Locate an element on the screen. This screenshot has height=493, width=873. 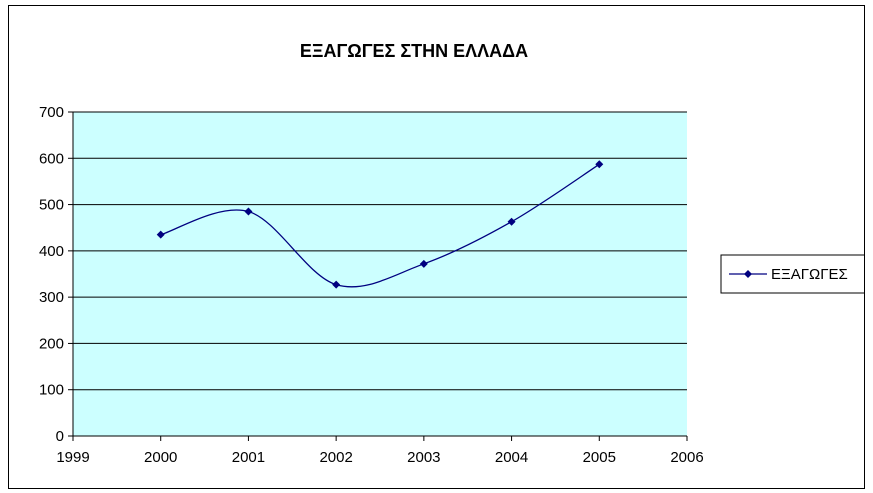
chart-title: ΕΞΑΓΩΓΕΣ ΣΤΗΝ ΕΛΛΑΔΑ is located at coordinates (414, 51).